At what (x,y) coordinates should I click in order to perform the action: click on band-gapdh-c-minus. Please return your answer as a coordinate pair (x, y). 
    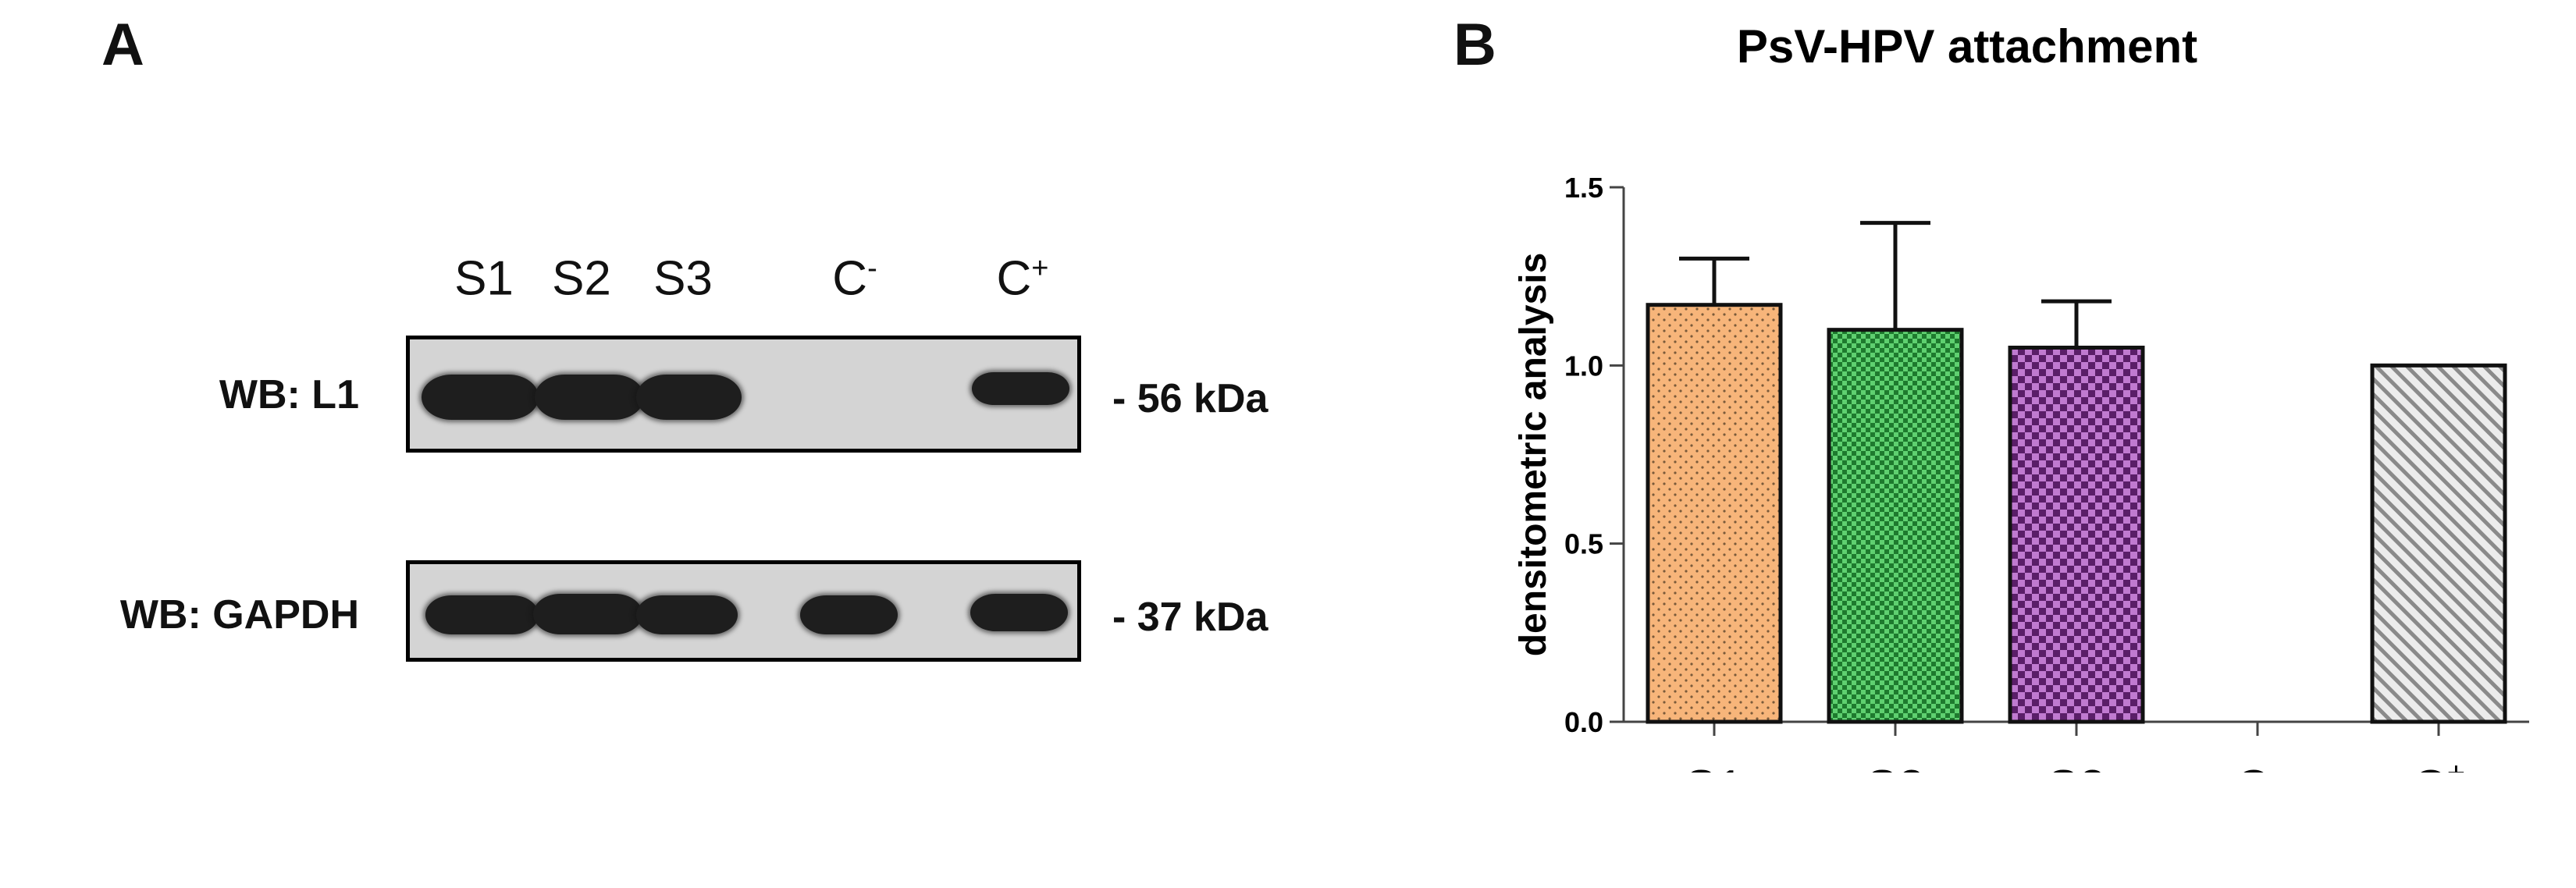
    Looking at the image, I should click on (849, 614).